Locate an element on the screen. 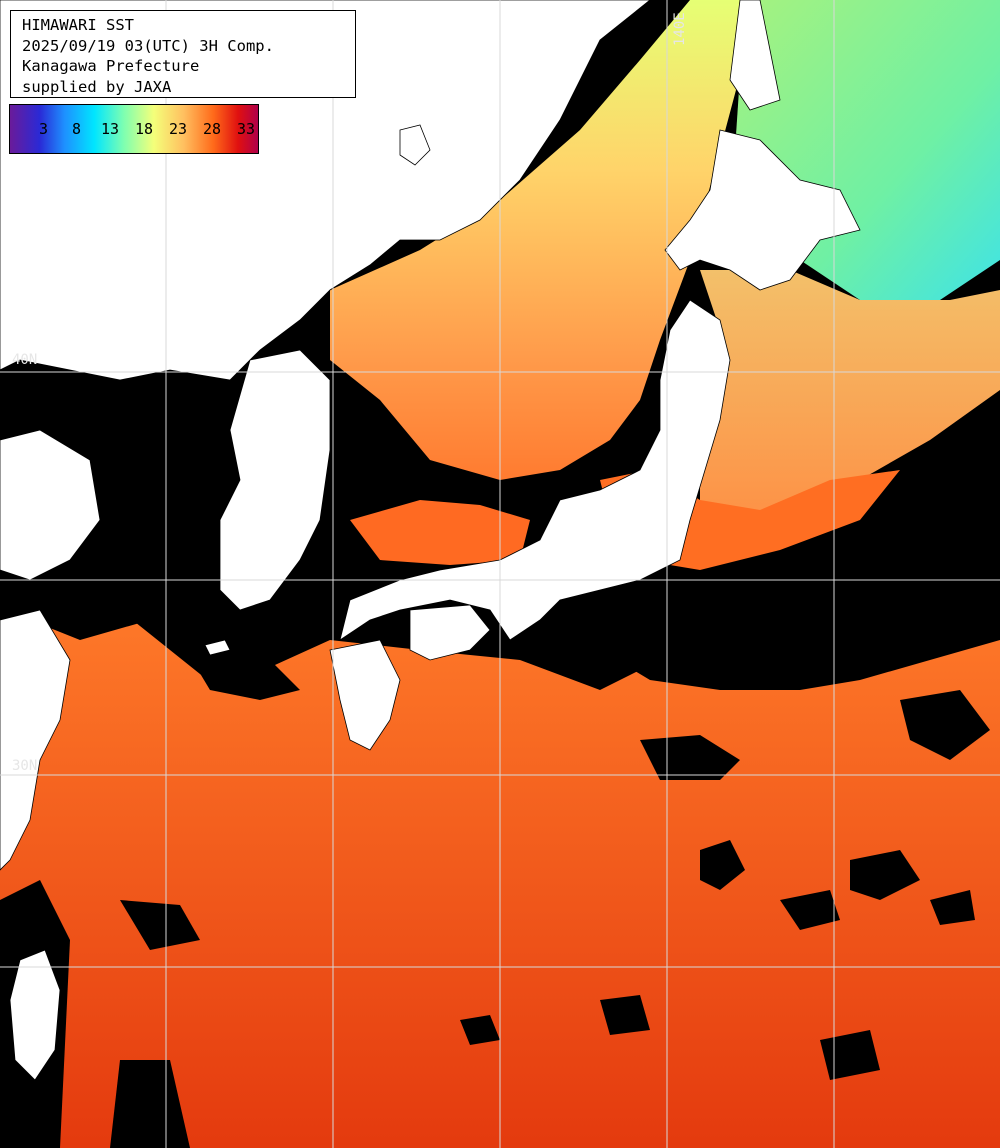  land-kyushu is located at coordinates (365, 695).